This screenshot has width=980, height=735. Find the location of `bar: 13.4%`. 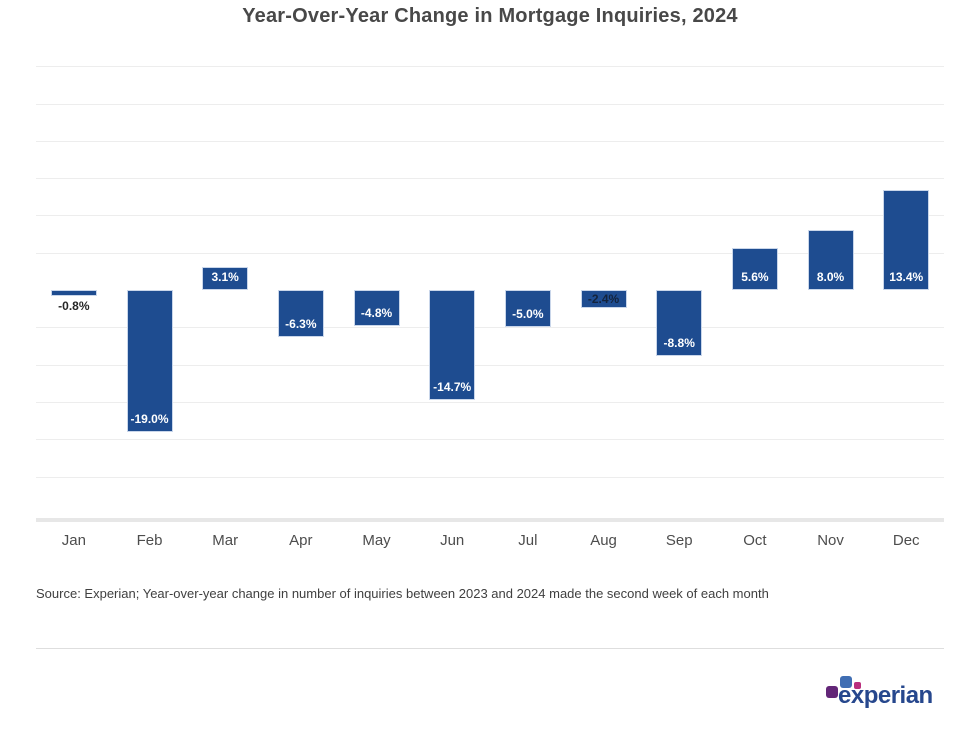

bar: 13.4% is located at coordinates (906, 240).